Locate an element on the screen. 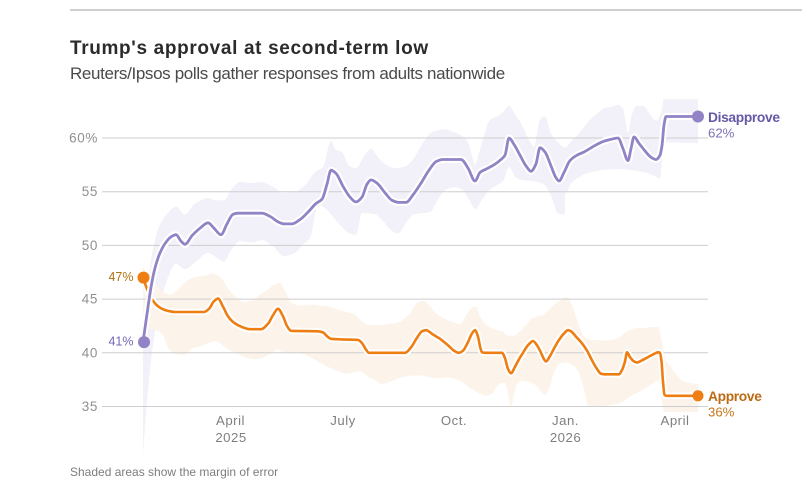 This screenshot has width=802, height=500. svg-text: 62% is located at coordinates (721, 133).